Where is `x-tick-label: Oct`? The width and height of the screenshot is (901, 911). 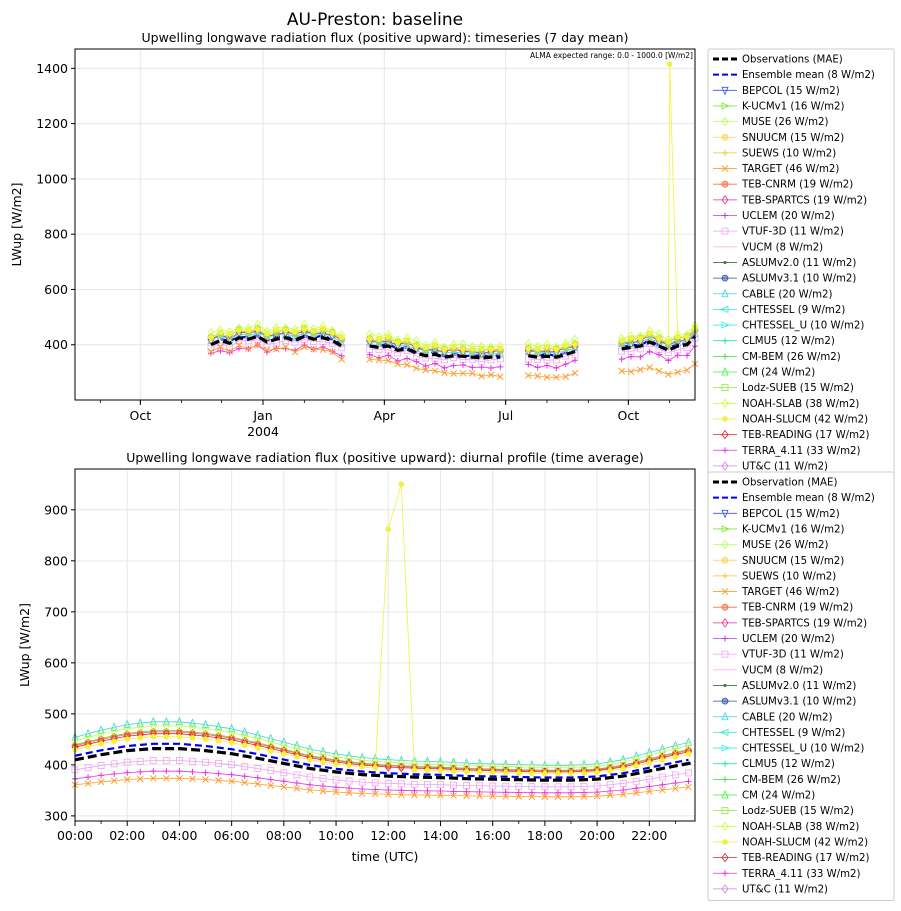
x-tick-label: Oct is located at coordinates (629, 415).